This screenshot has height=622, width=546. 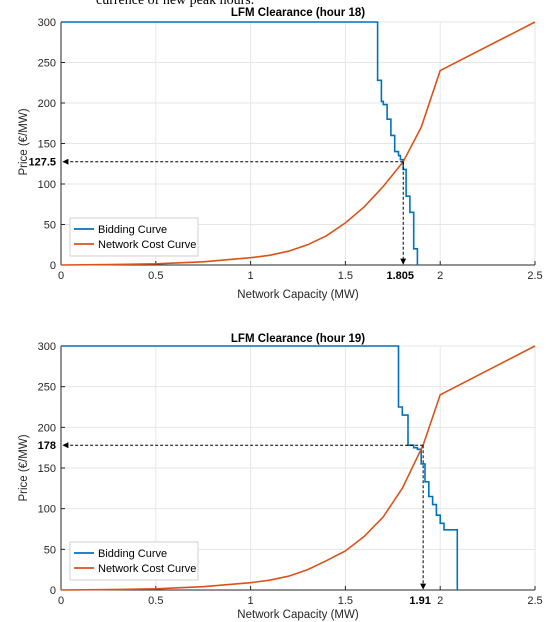 I want to click on annotation-y-label: 178, so click(x=47, y=446).